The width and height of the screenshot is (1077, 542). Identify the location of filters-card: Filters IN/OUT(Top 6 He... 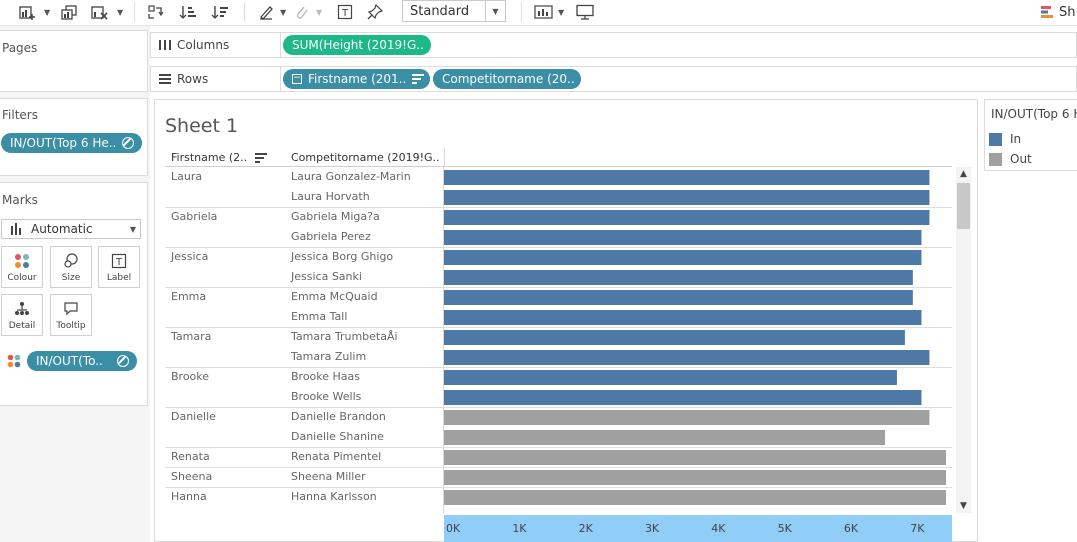
(74, 137).